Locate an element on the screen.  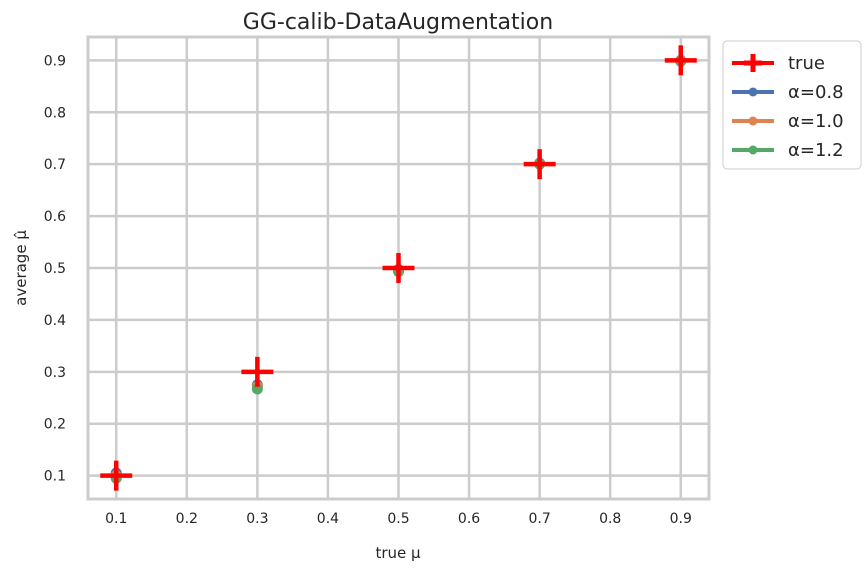
x-axis-label: true μ is located at coordinates (398, 553).